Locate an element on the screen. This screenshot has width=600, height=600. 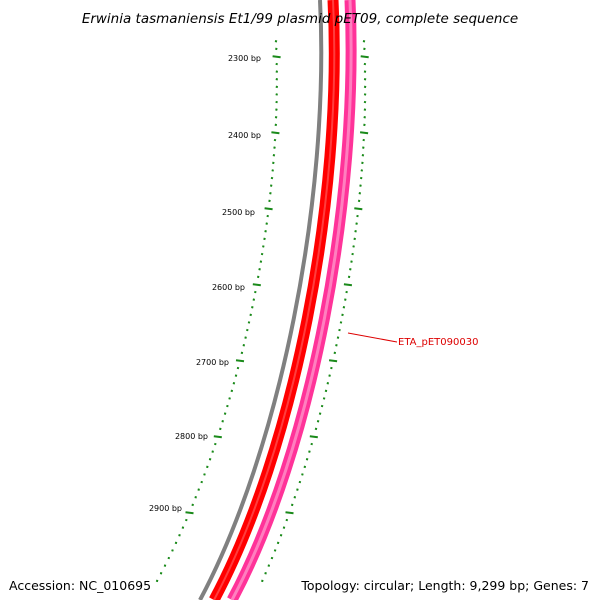
ruler-label: 2800 bp is located at coordinates (191, 436).